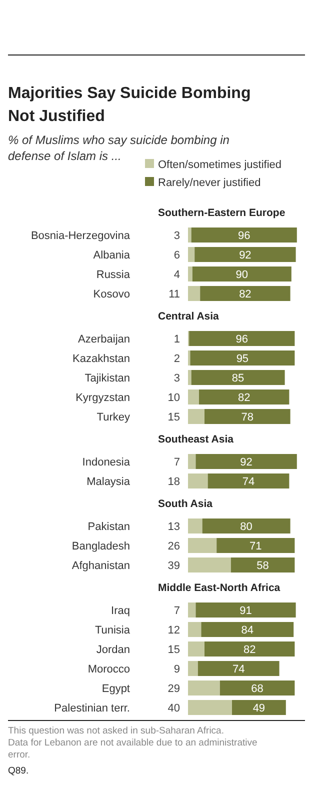  Describe the element at coordinates (116, 731) in the screenshot. I see `text: This question was not asked in sub-Saharan Africa.` at that location.